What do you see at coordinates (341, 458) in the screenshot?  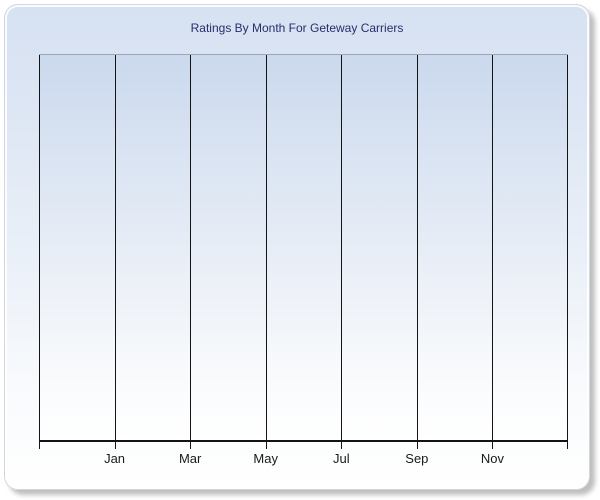 I see `x-axis-label-jul: Jul` at bounding box center [341, 458].